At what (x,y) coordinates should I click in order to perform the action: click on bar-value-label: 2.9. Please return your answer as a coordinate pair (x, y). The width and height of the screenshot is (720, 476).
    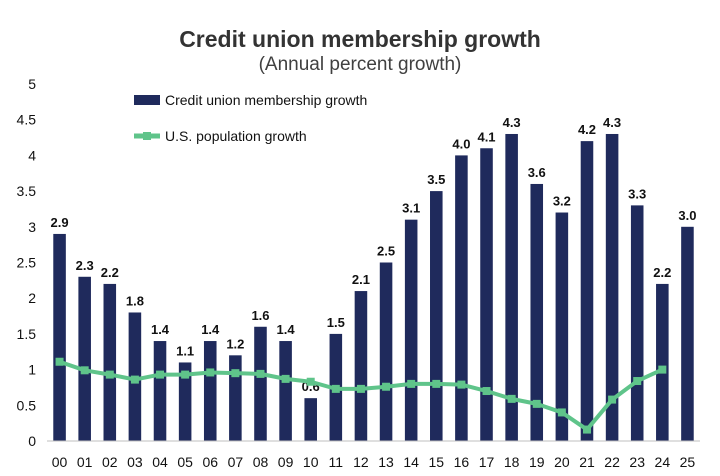
    Looking at the image, I should click on (60, 222).